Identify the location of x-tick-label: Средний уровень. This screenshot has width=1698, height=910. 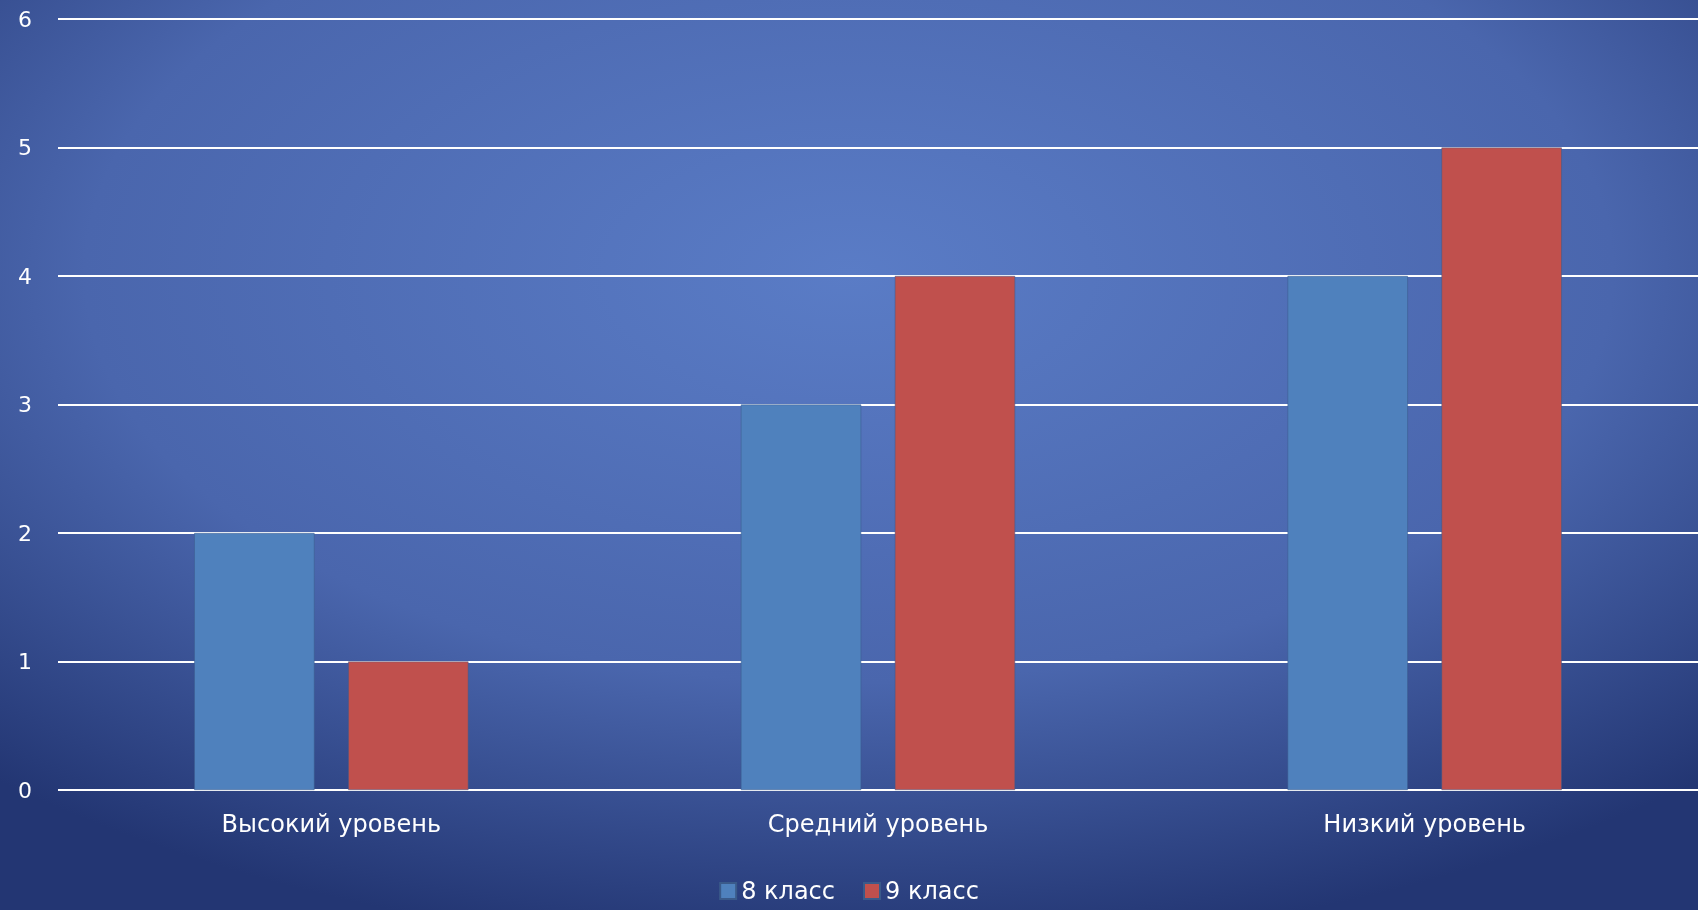
(878, 824).